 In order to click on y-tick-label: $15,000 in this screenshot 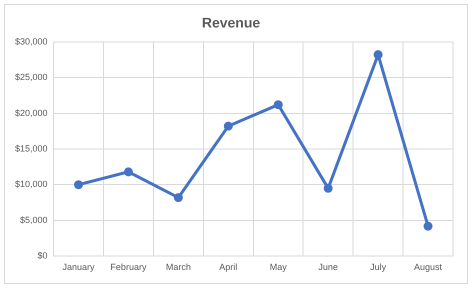, I will do `click(31, 148)`.